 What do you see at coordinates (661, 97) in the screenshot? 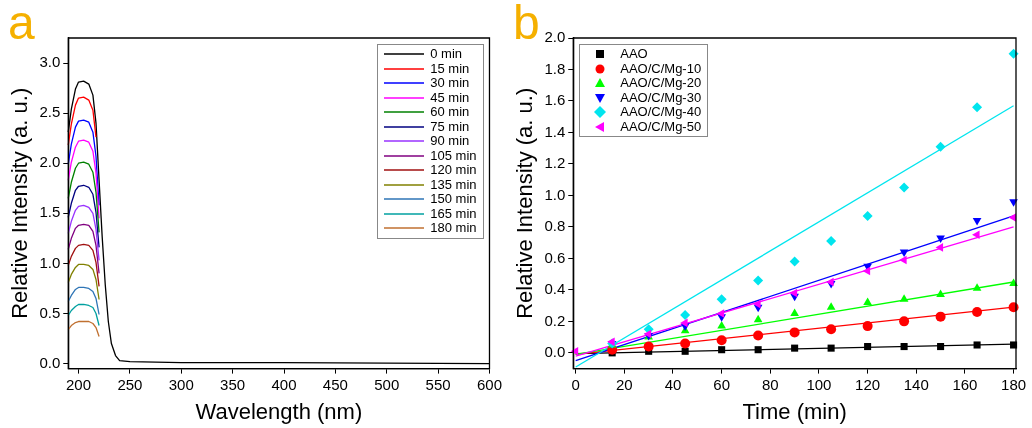
I see `legend-label: AAO/C/Mg-30` at bounding box center [661, 97].